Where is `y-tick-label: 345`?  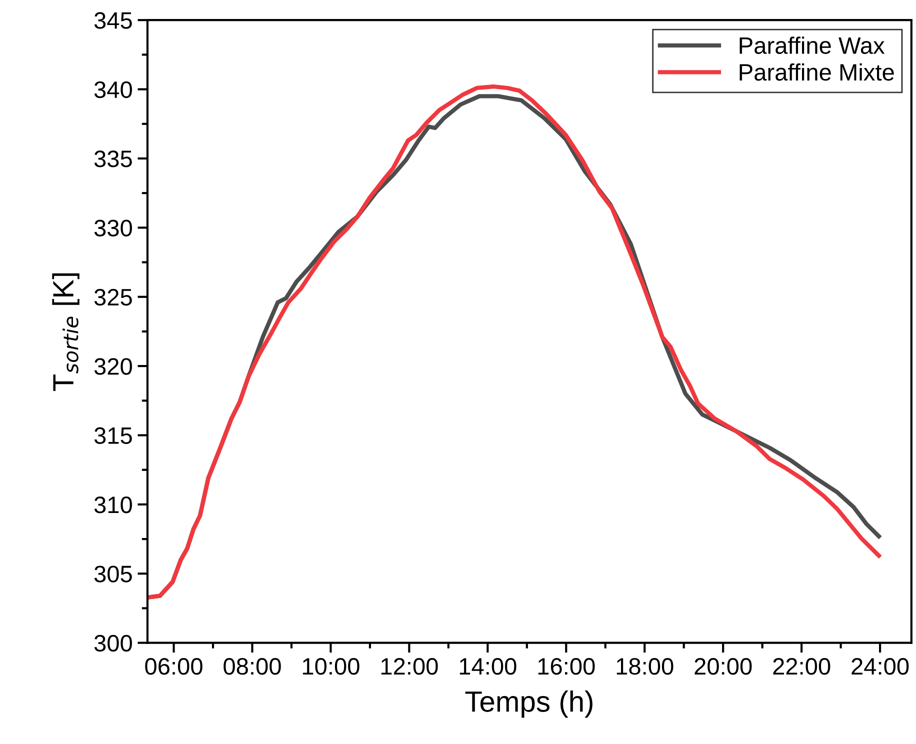 y-tick-label: 345 is located at coordinates (113, 20).